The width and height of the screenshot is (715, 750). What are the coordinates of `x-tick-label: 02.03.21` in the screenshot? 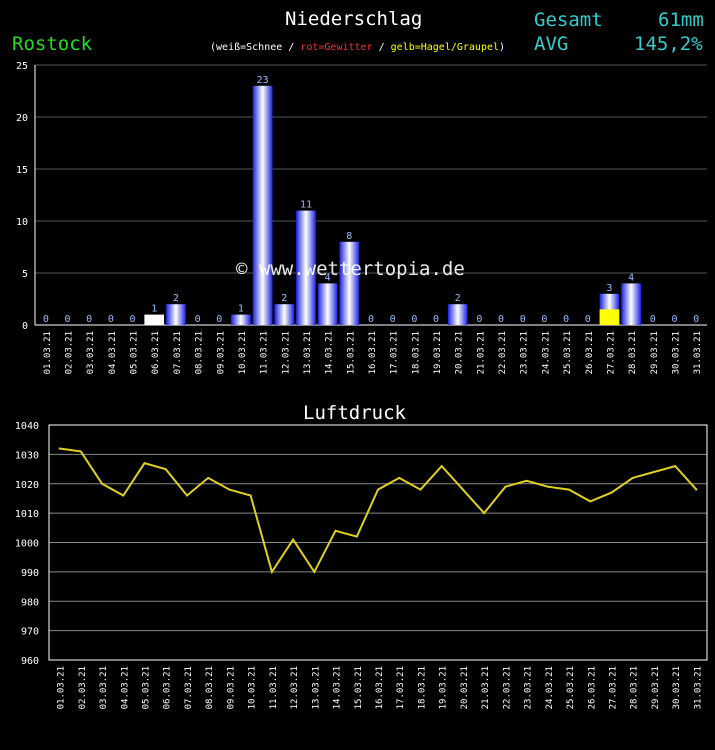 It's located at (70, 352).